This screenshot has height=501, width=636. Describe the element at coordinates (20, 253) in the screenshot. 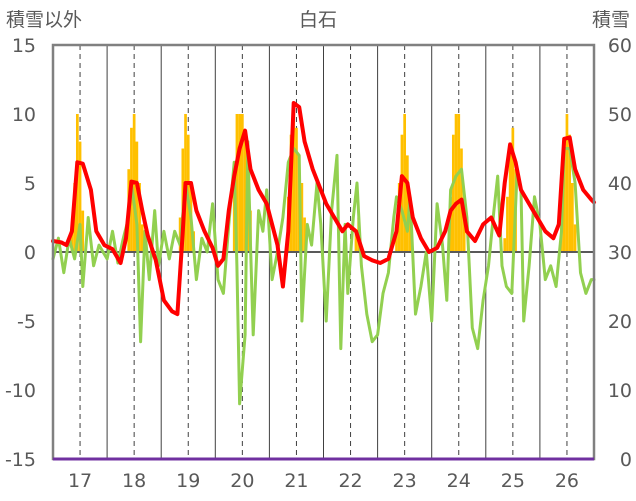

I see `left-axis-ticks: 15 10 5 0 -5 -10 -15` at that location.